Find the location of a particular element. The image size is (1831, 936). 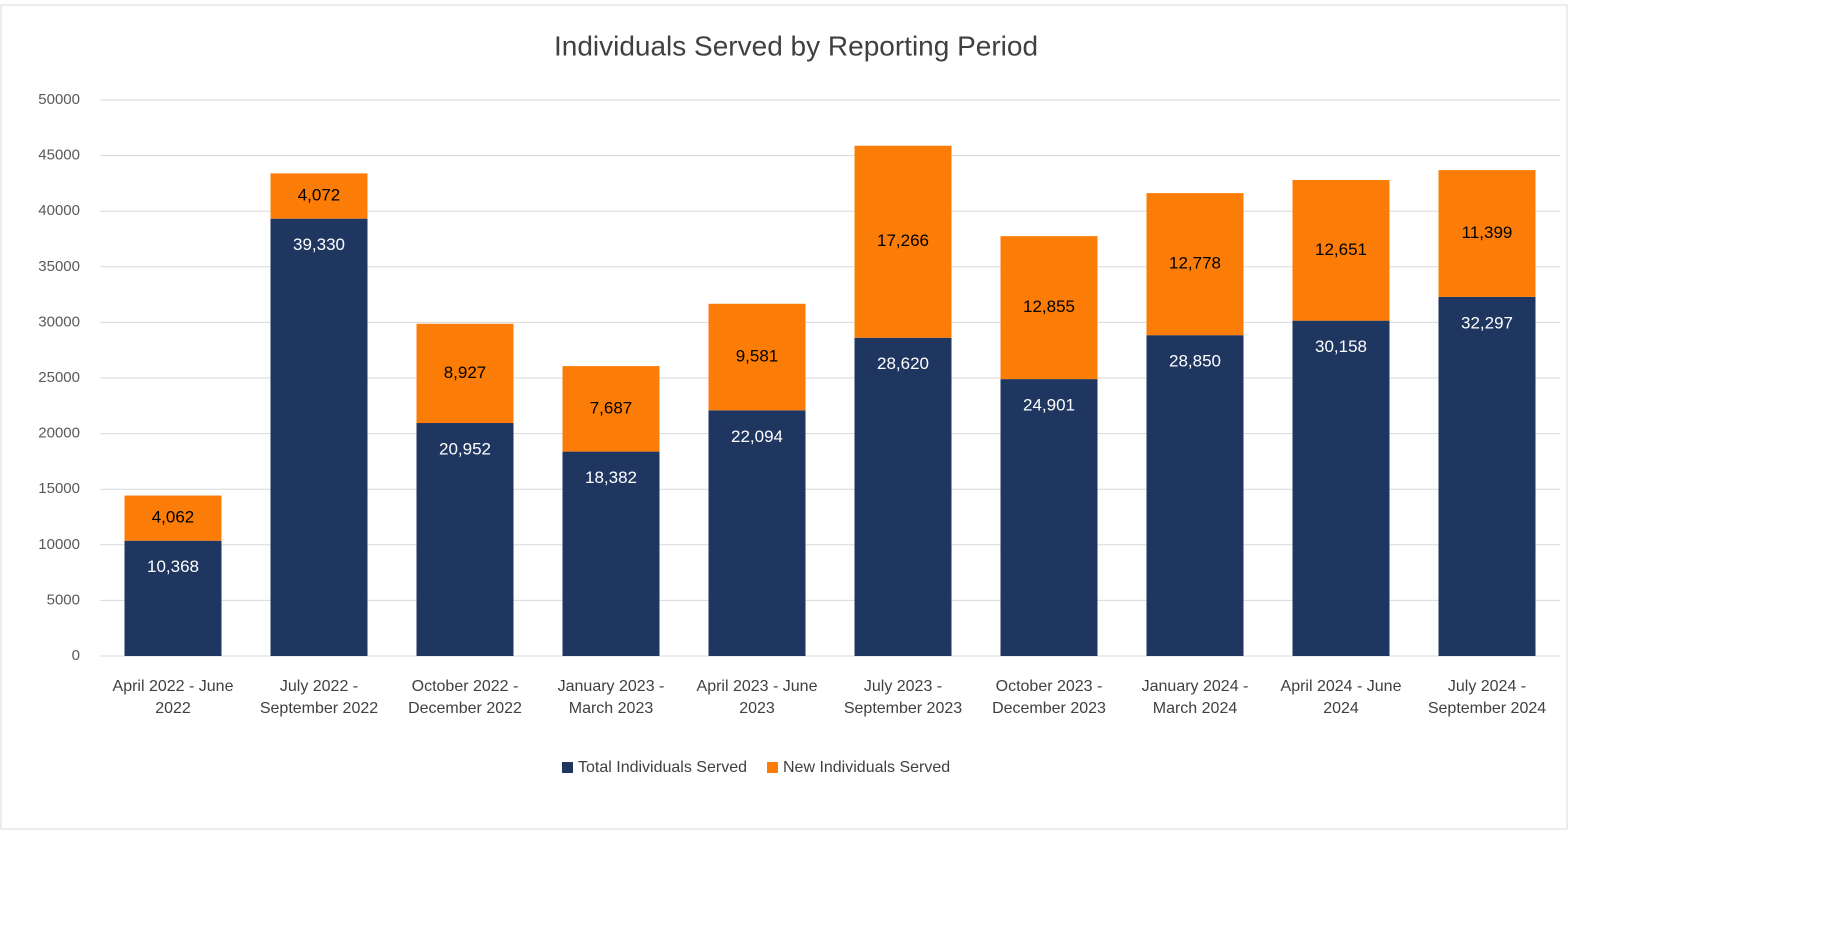

data-label: 28,850 is located at coordinates (1195, 361).